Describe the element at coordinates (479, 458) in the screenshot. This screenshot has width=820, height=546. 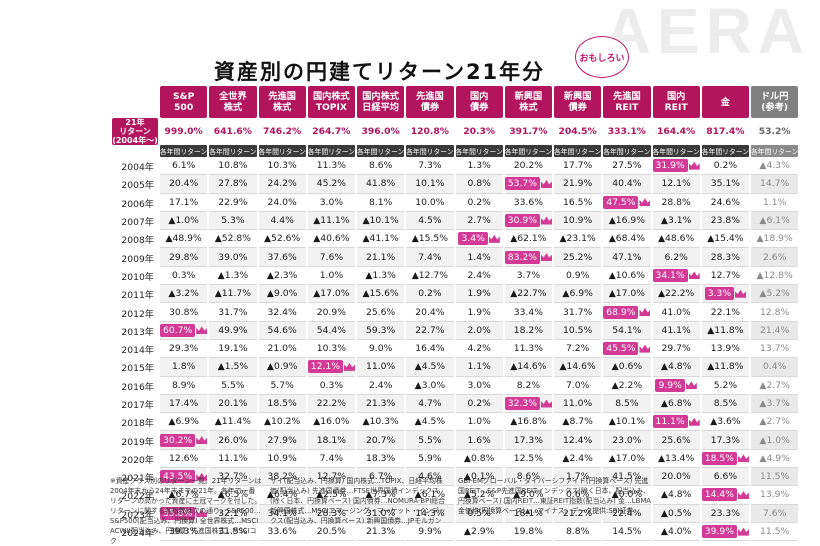
I see `return-value: ▲0.8%` at that location.